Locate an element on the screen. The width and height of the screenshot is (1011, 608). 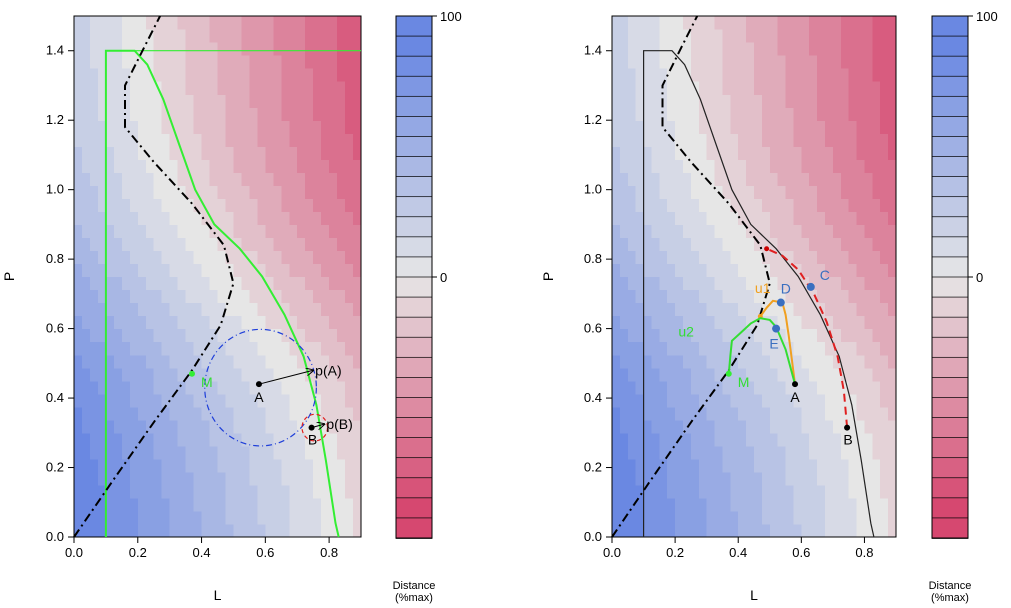
colorbar: 100 0 Distance(%max) is located at coordinates (963, 306).